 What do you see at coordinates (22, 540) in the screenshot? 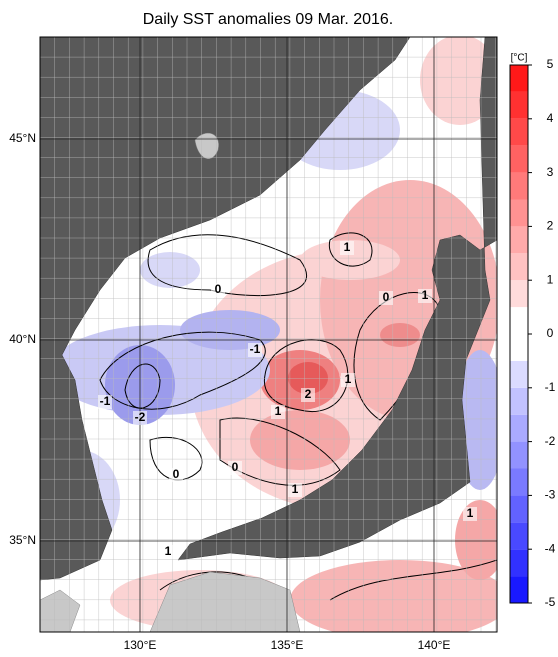
I see `lat-tick-label: 35°N` at bounding box center [22, 540].